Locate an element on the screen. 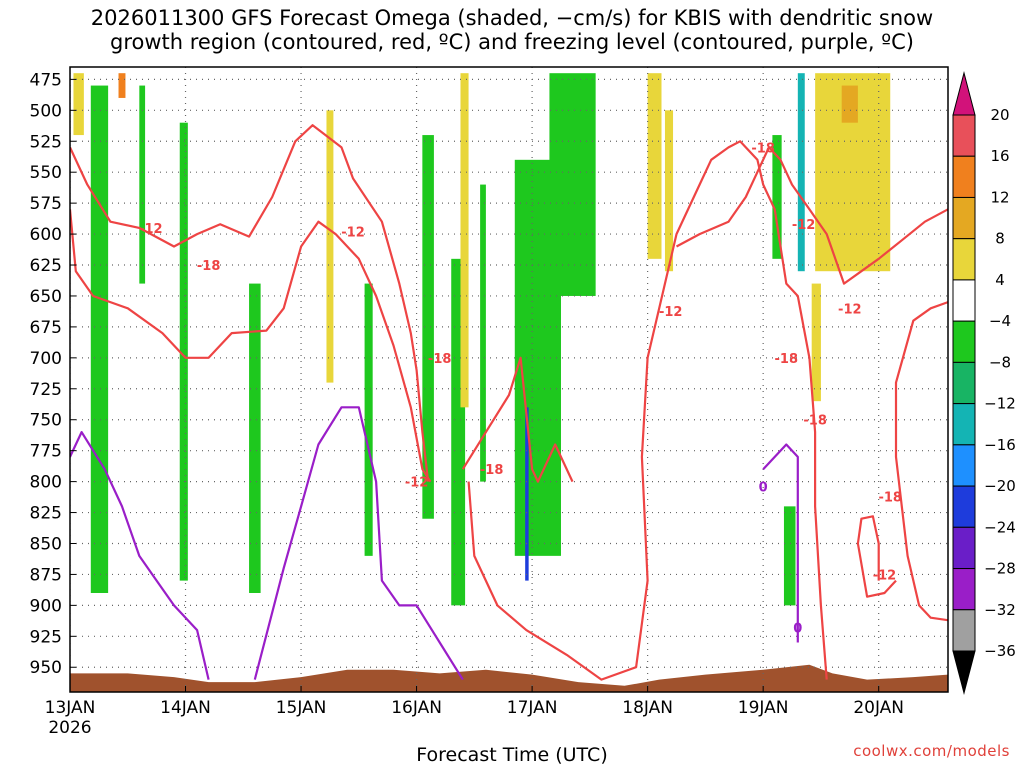 The height and width of the screenshot is (768, 1024). x-tick-label: 14JAN is located at coordinates (185, 708).